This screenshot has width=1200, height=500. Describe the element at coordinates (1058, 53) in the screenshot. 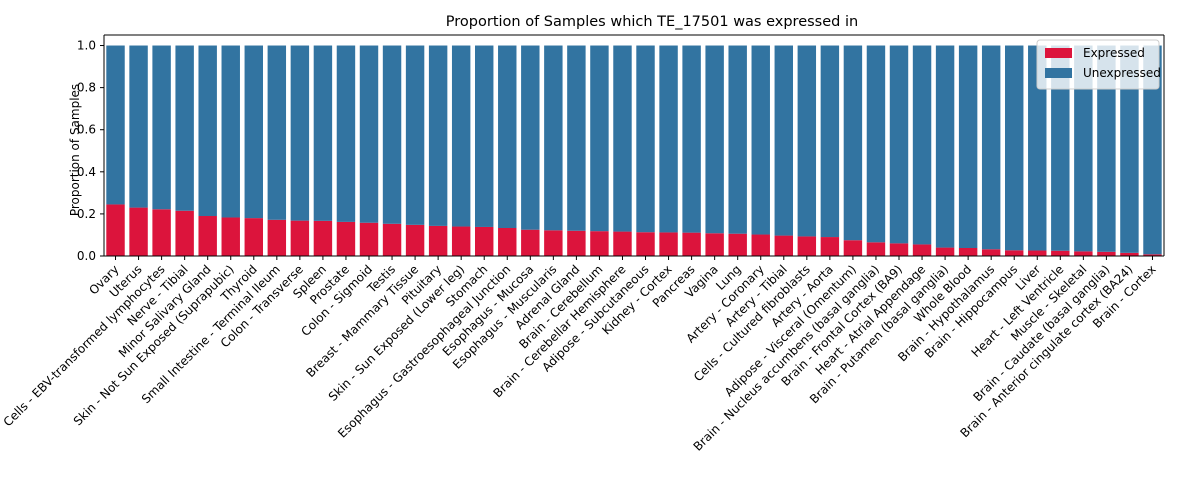

I see `legend-swatch-expressed` at that location.